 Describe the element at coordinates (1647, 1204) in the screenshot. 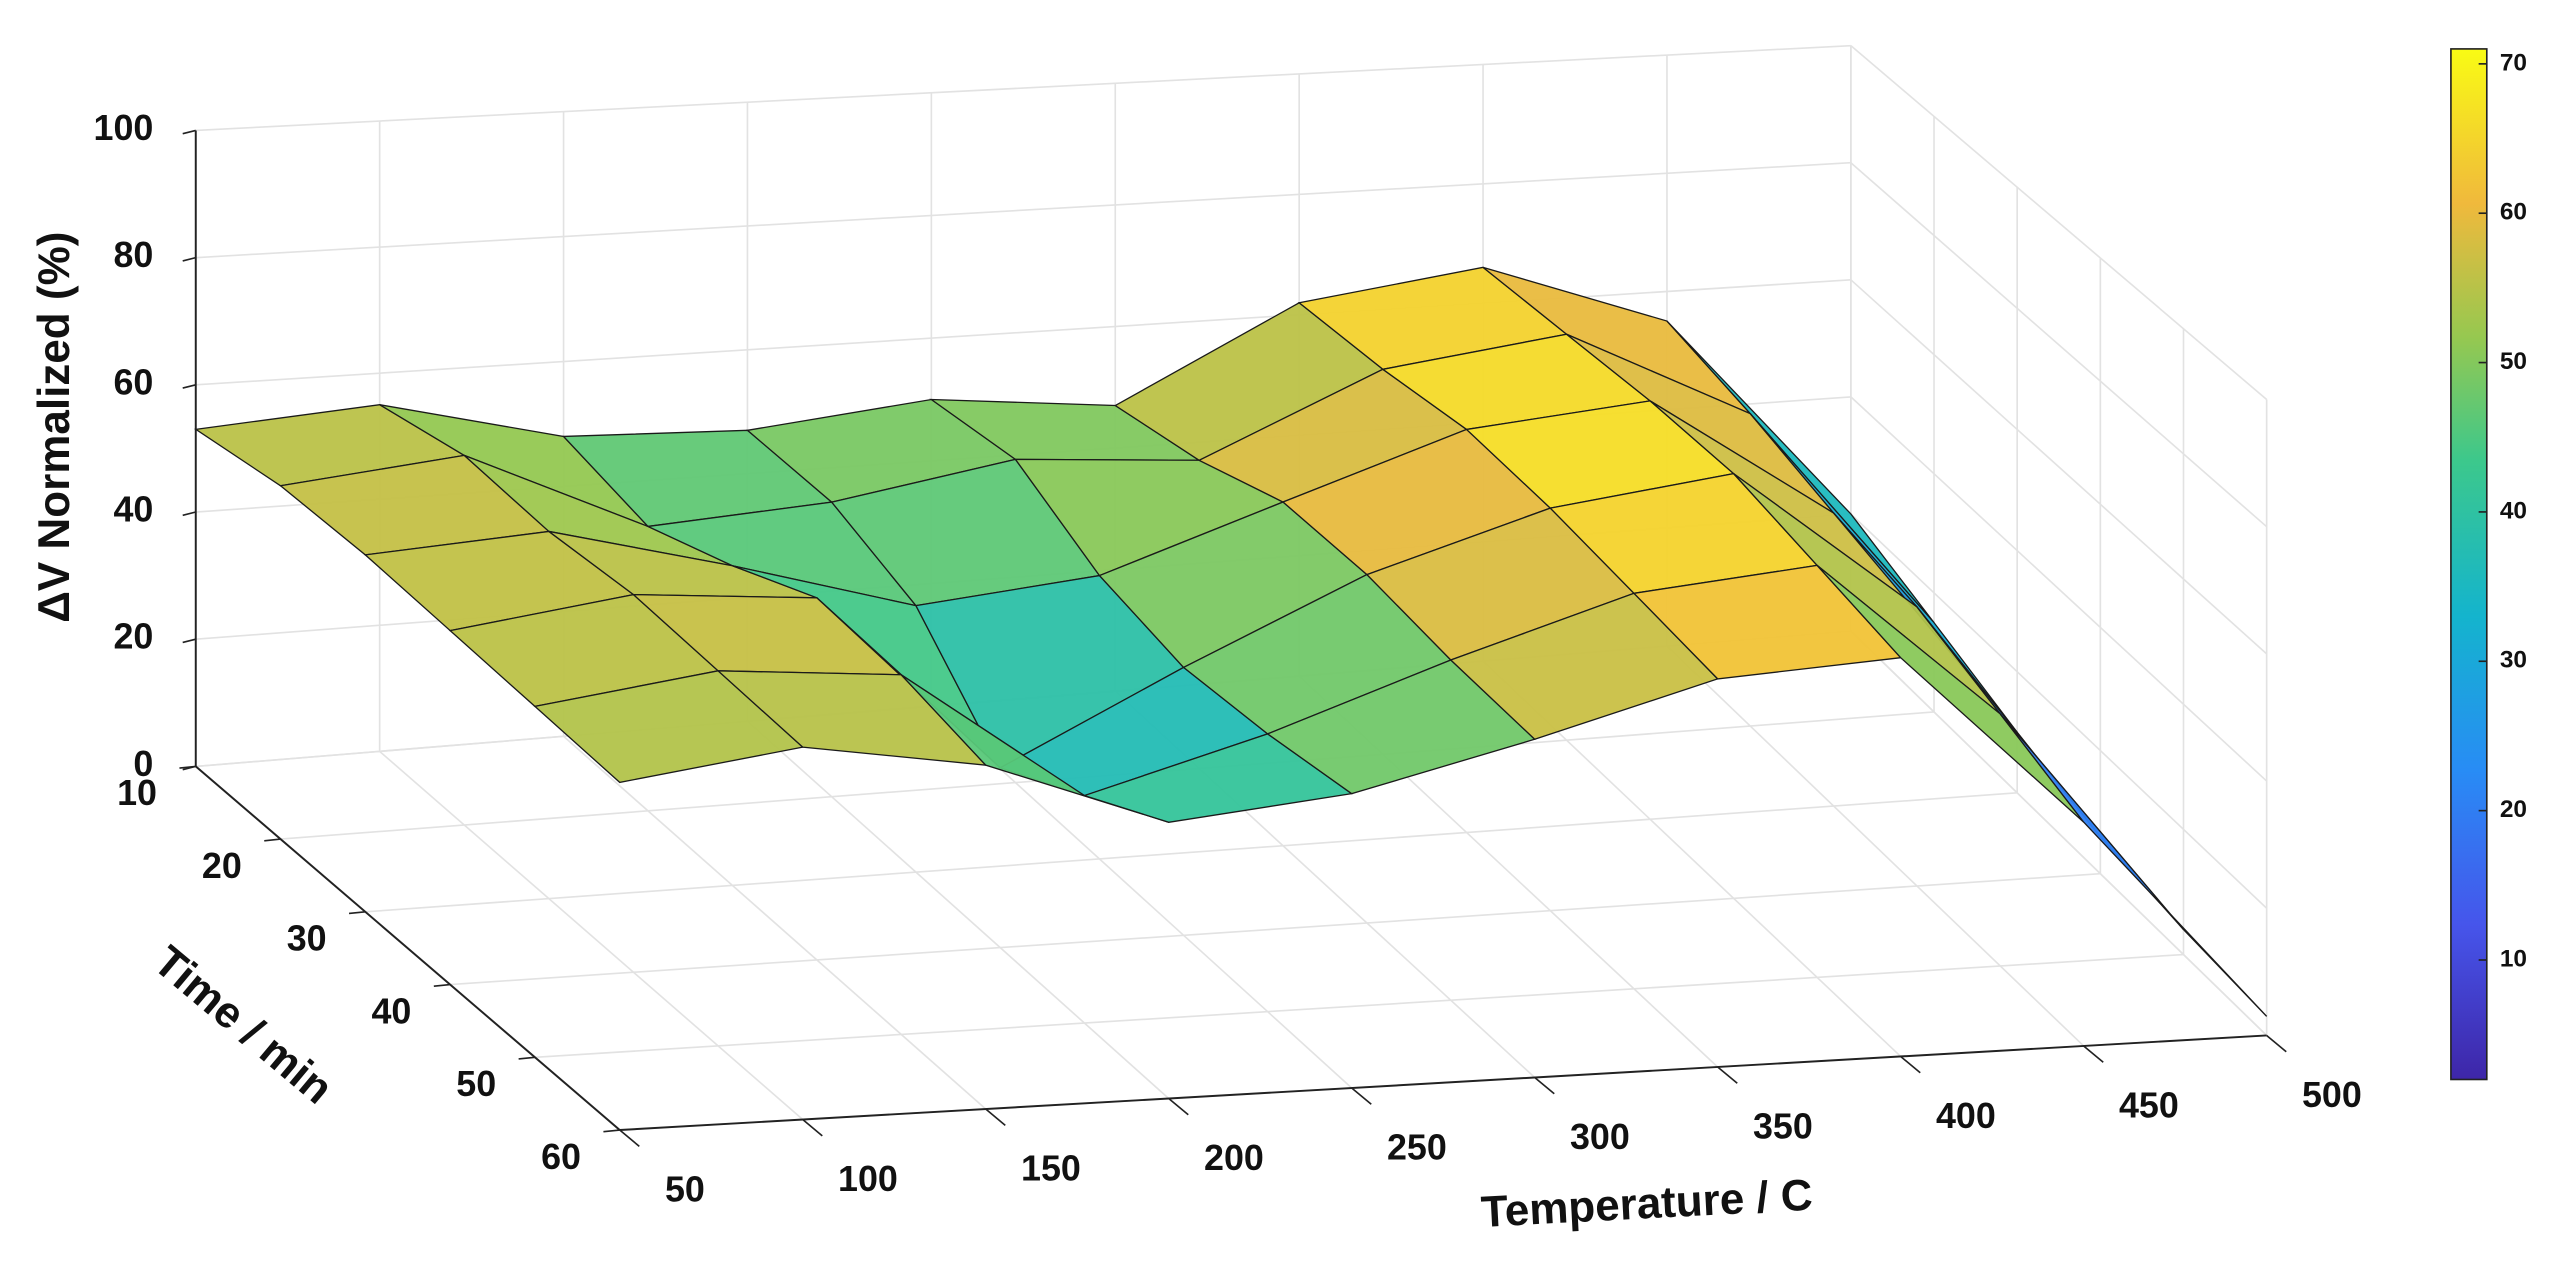

I see `x-axis-label: Temperature / C` at that location.